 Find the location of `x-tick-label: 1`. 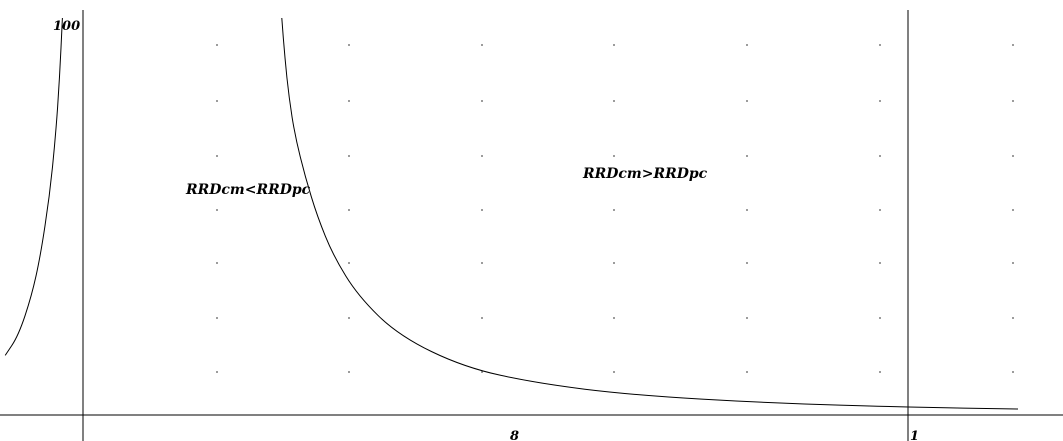

x-tick-label: 1 is located at coordinates (914, 435).